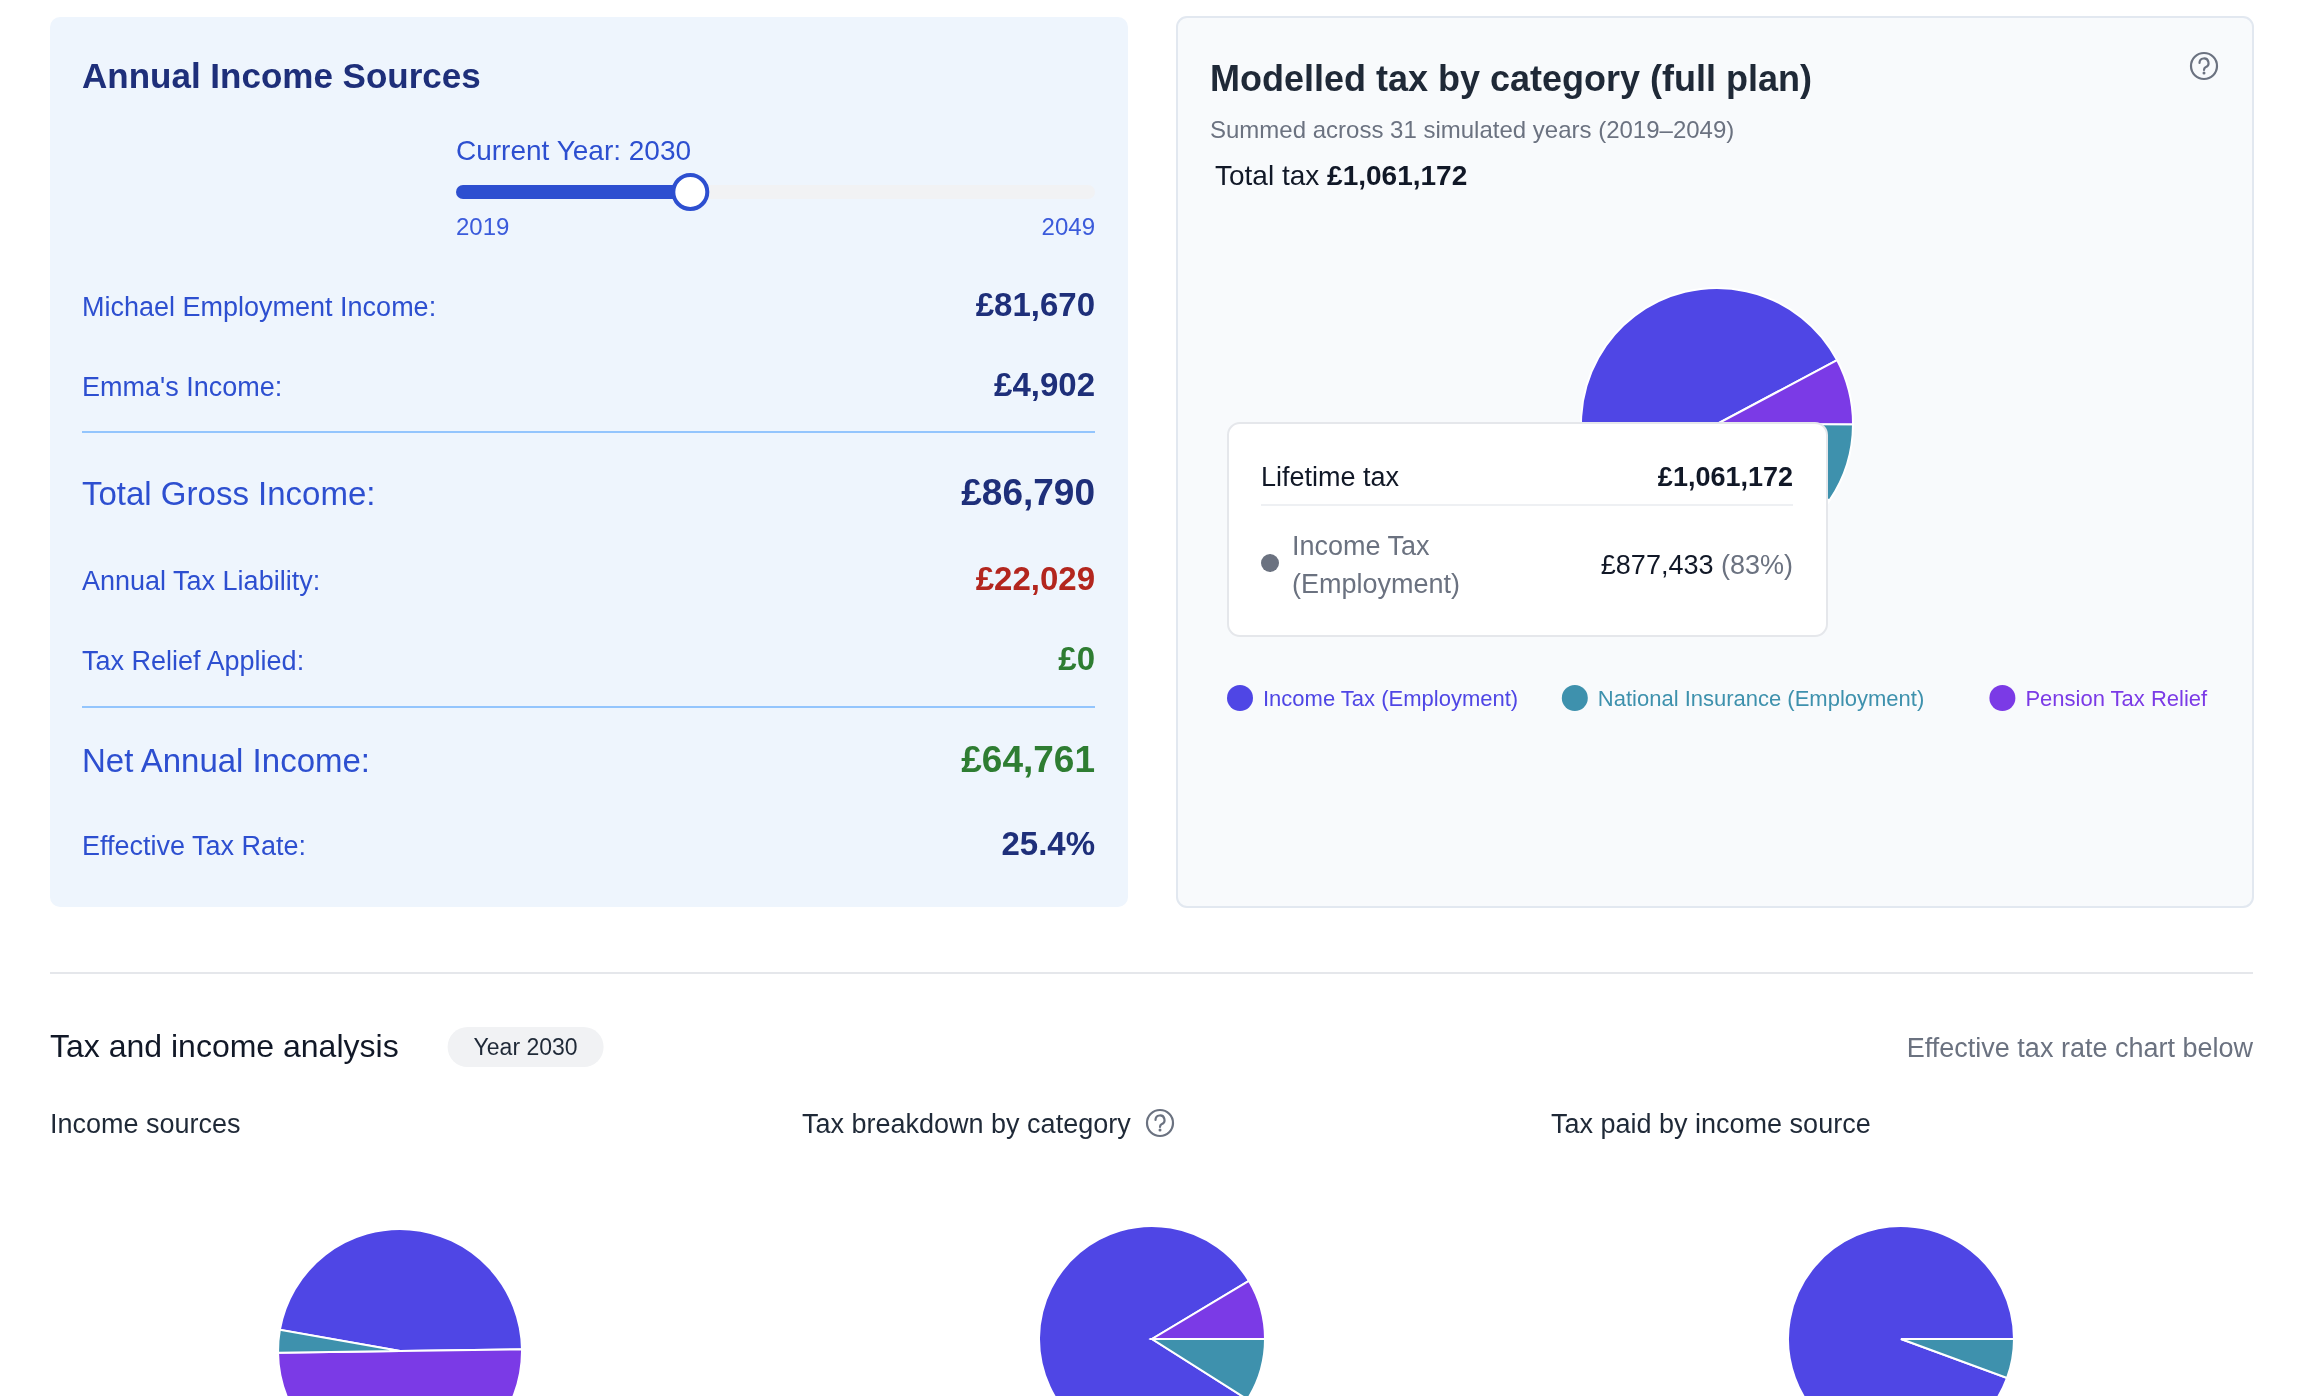 The height and width of the screenshot is (1396, 2310). Describe the element at coordinates (182, 387) in the screenshot. I see `text: Emma's Income:` at that location.